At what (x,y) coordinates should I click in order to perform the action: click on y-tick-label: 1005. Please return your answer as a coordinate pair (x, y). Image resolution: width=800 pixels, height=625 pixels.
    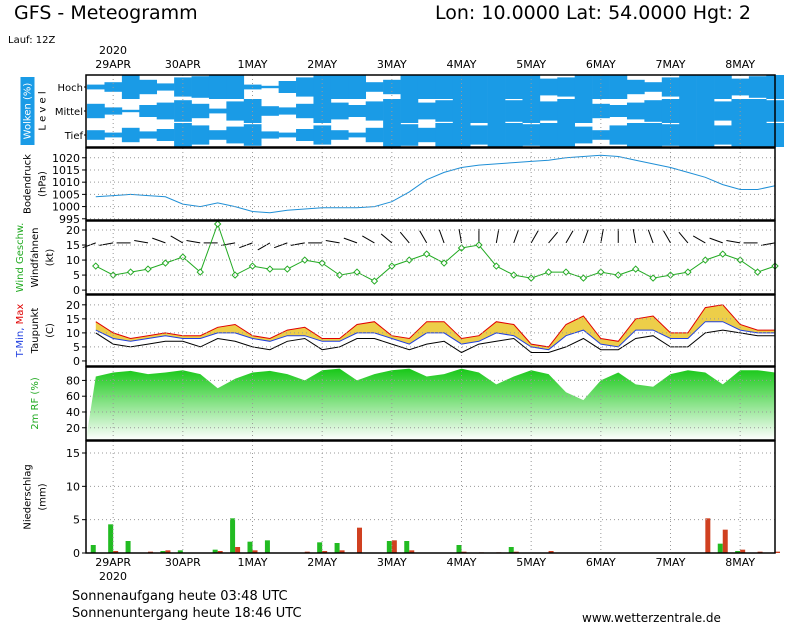
    Looking at the image, I should click on (66, 194).